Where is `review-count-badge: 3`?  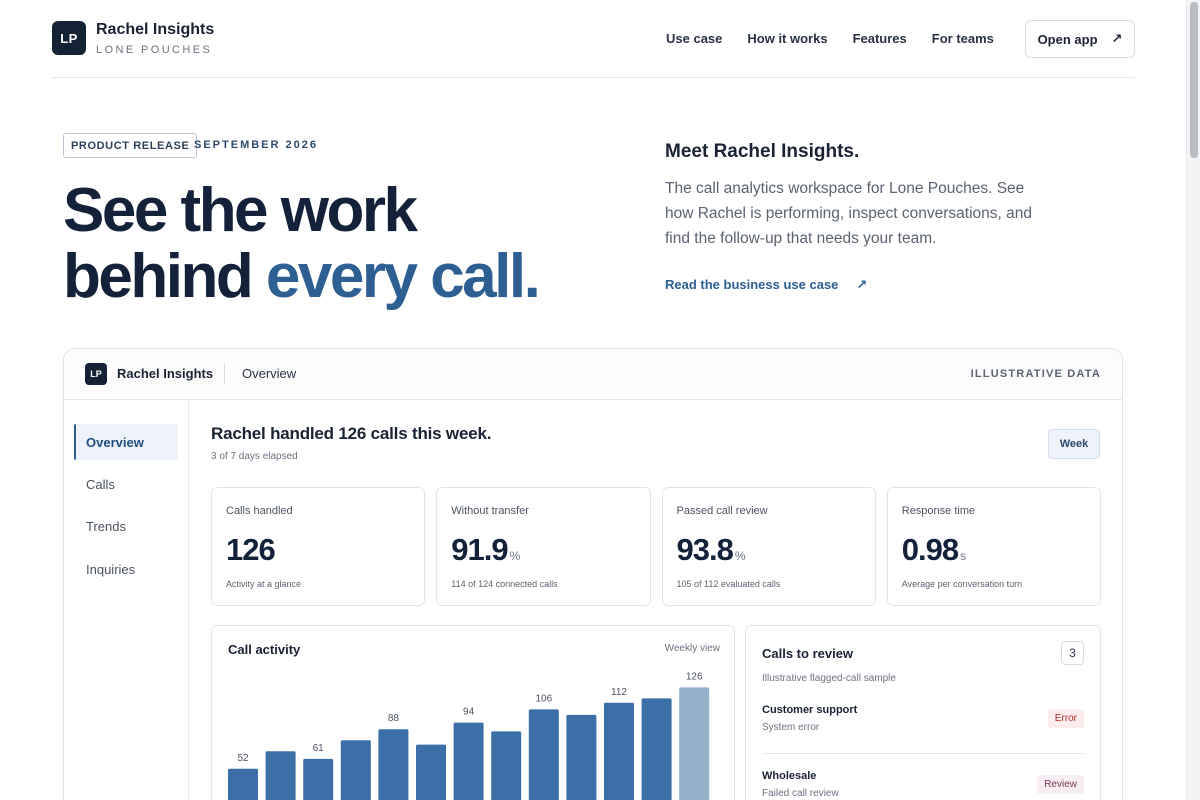
review-count-badge: 3 is located at coordinates (1072, 653).